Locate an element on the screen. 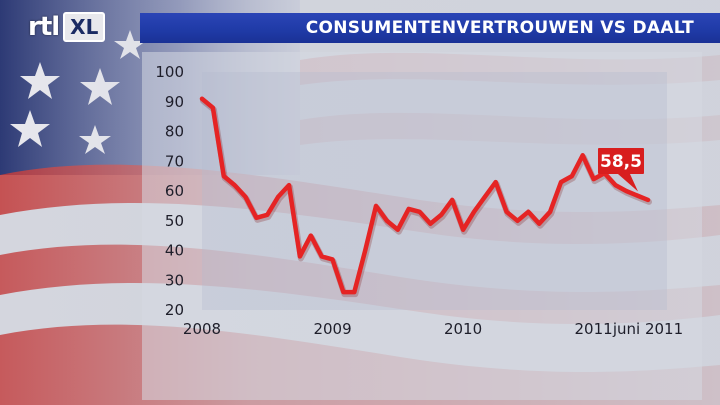 The image size is (720, 405). y-tick-label: 100 is located at coordinates (169, 72).